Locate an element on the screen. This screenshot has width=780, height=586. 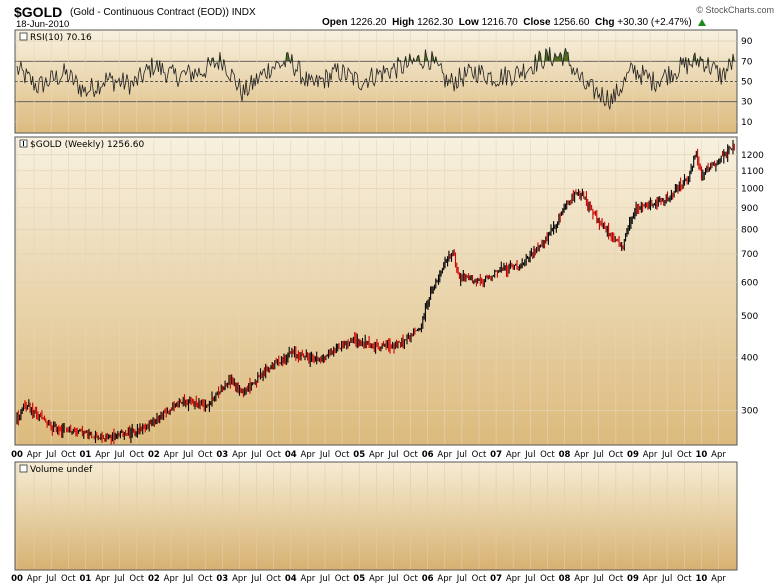
volume-label: Volume undef is located at coordinates (61, 470).